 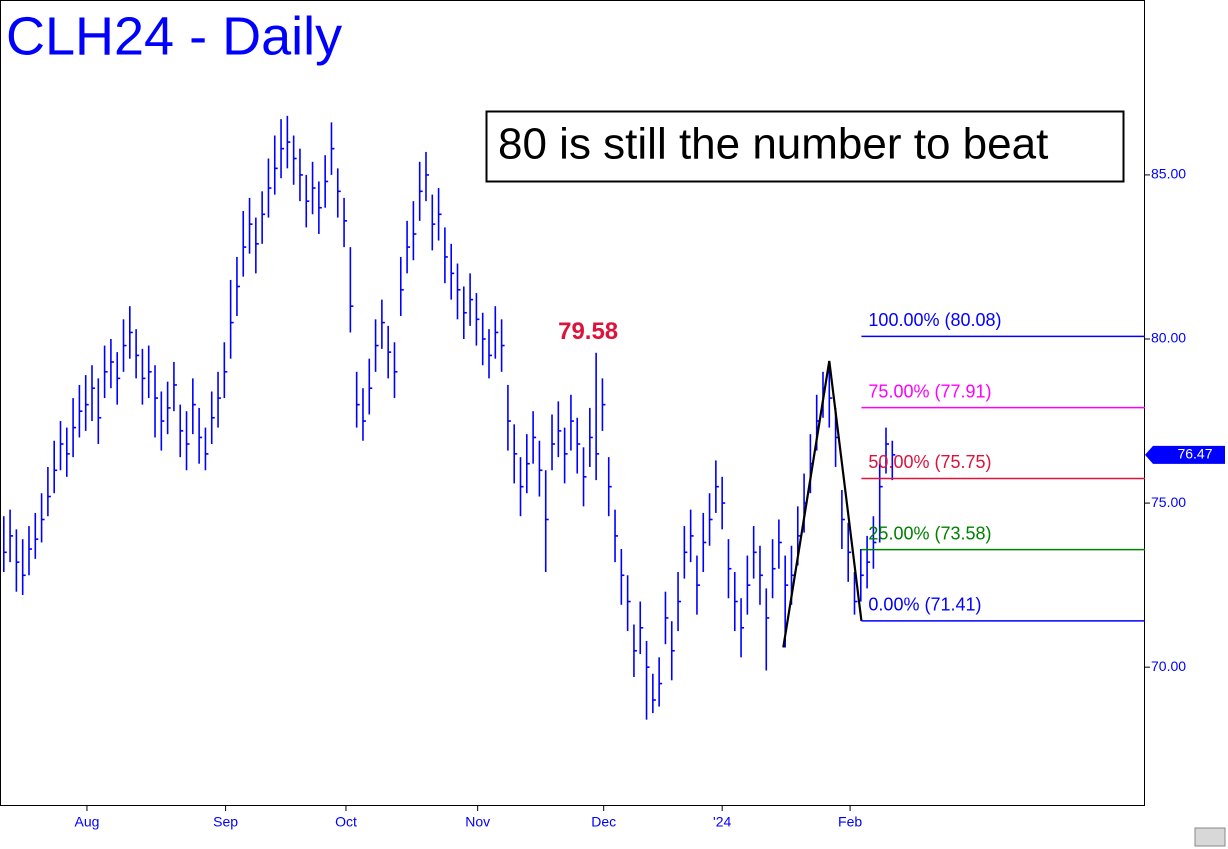 What do you see at coordinates (1194, 454) in the screenshot?
I see `price-tag-label: 76.47` at bounding box center [1194, 454].